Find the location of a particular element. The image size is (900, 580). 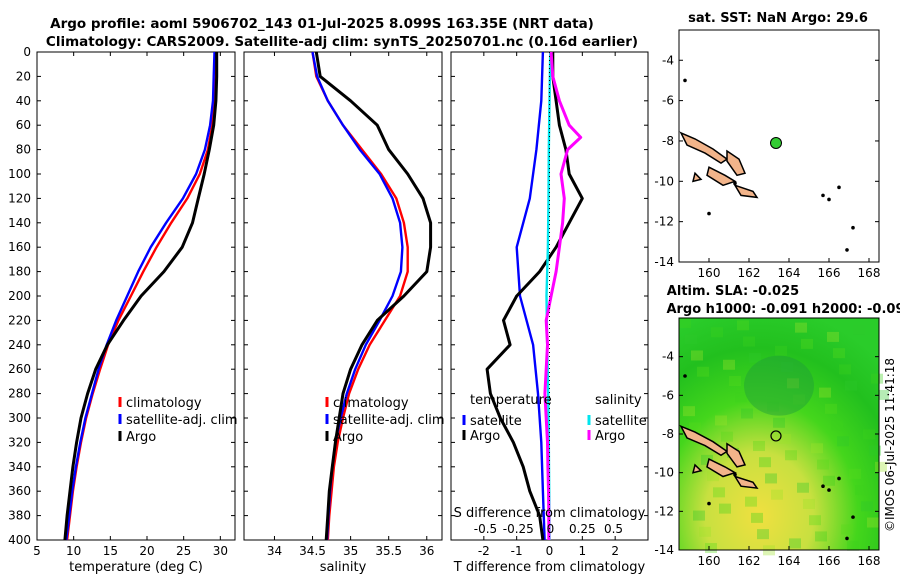

x-tick-label: 34 is located at coordinates (274, 551).